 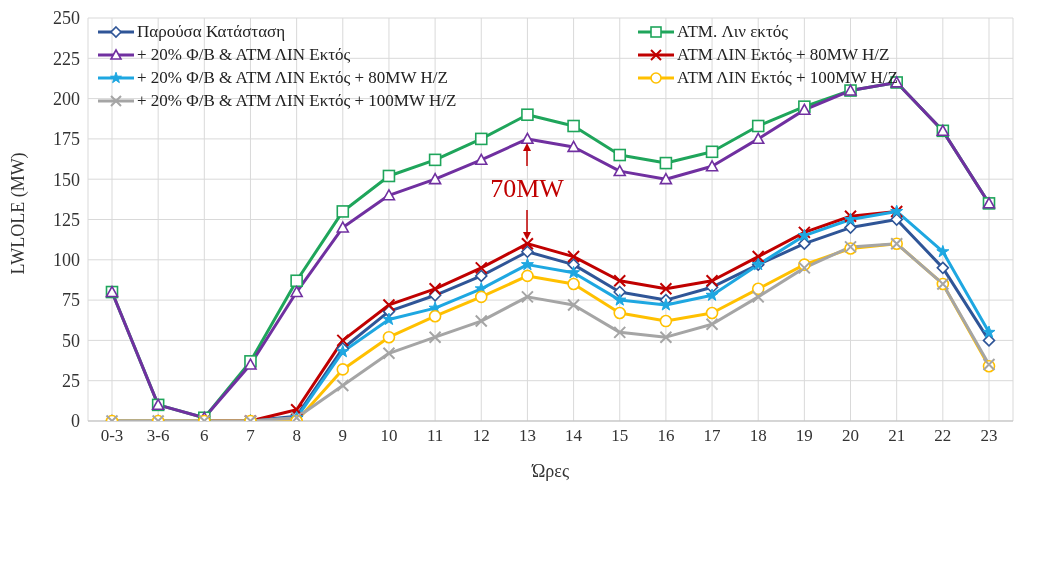 What do you see at coordinates (435, 436) in the screenshot?
I see `x-tick-label: 11` at bounding box center [435, 436].